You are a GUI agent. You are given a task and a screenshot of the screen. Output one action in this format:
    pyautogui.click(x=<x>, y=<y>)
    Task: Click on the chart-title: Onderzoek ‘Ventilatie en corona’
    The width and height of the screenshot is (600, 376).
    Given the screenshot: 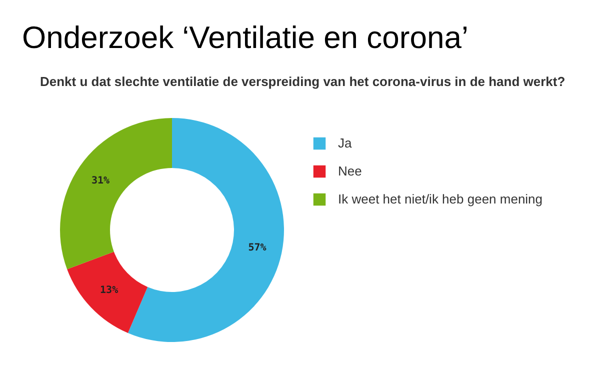 What is the action you would take?
    pyautogui.click(x=245, y=37)
    